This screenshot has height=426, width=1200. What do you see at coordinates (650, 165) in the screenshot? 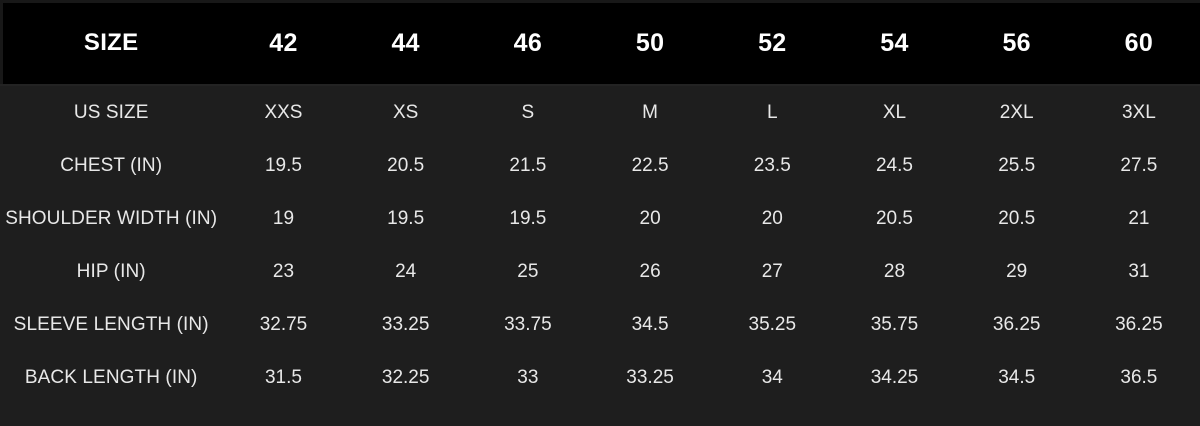
I see `cell-chest-3: 22.5` at bounding box center [650, 165].